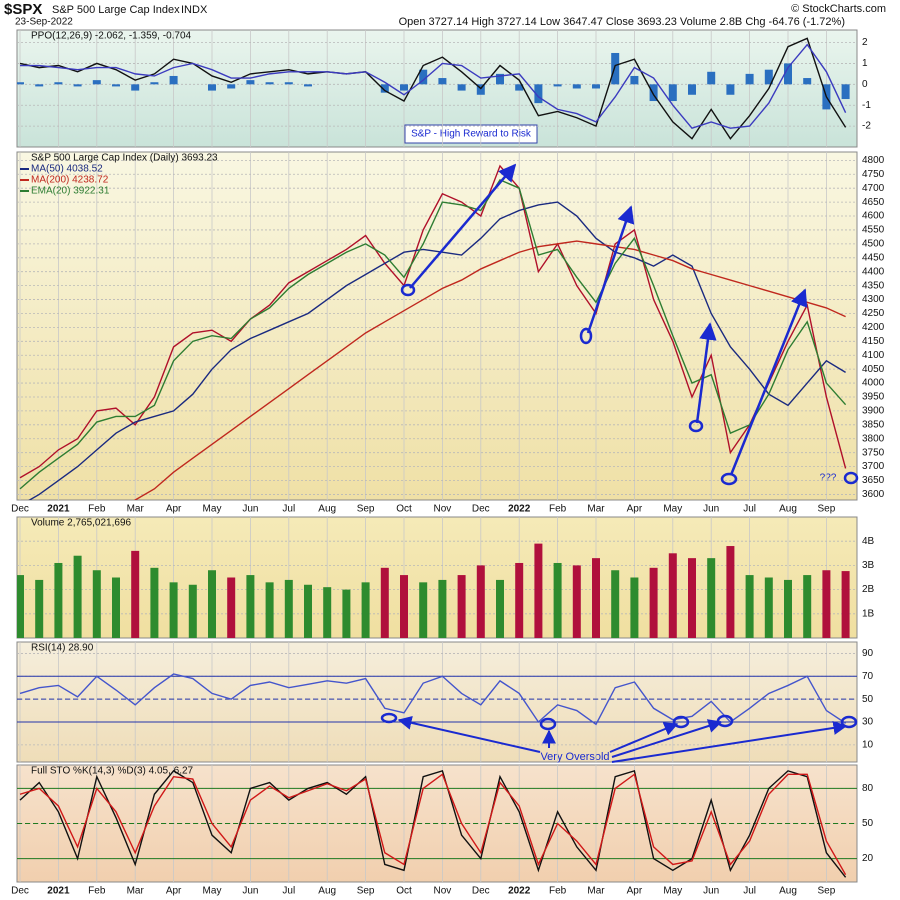 The image size is (900, 900). I want to click on x-tick-label: Apr, so click(174, 891).